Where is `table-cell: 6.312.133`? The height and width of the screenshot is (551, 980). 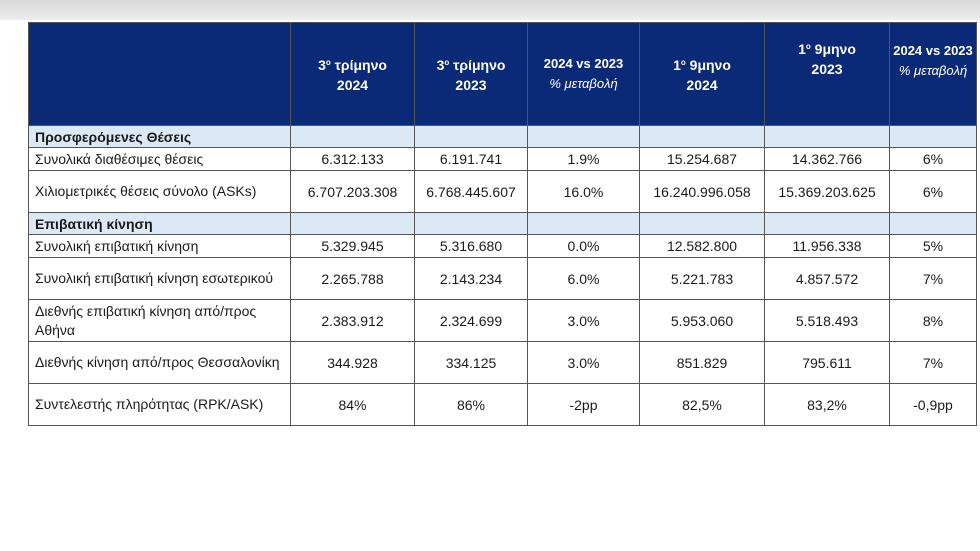 table-cell: 6.312.133 is located at coordinates (352, 159).